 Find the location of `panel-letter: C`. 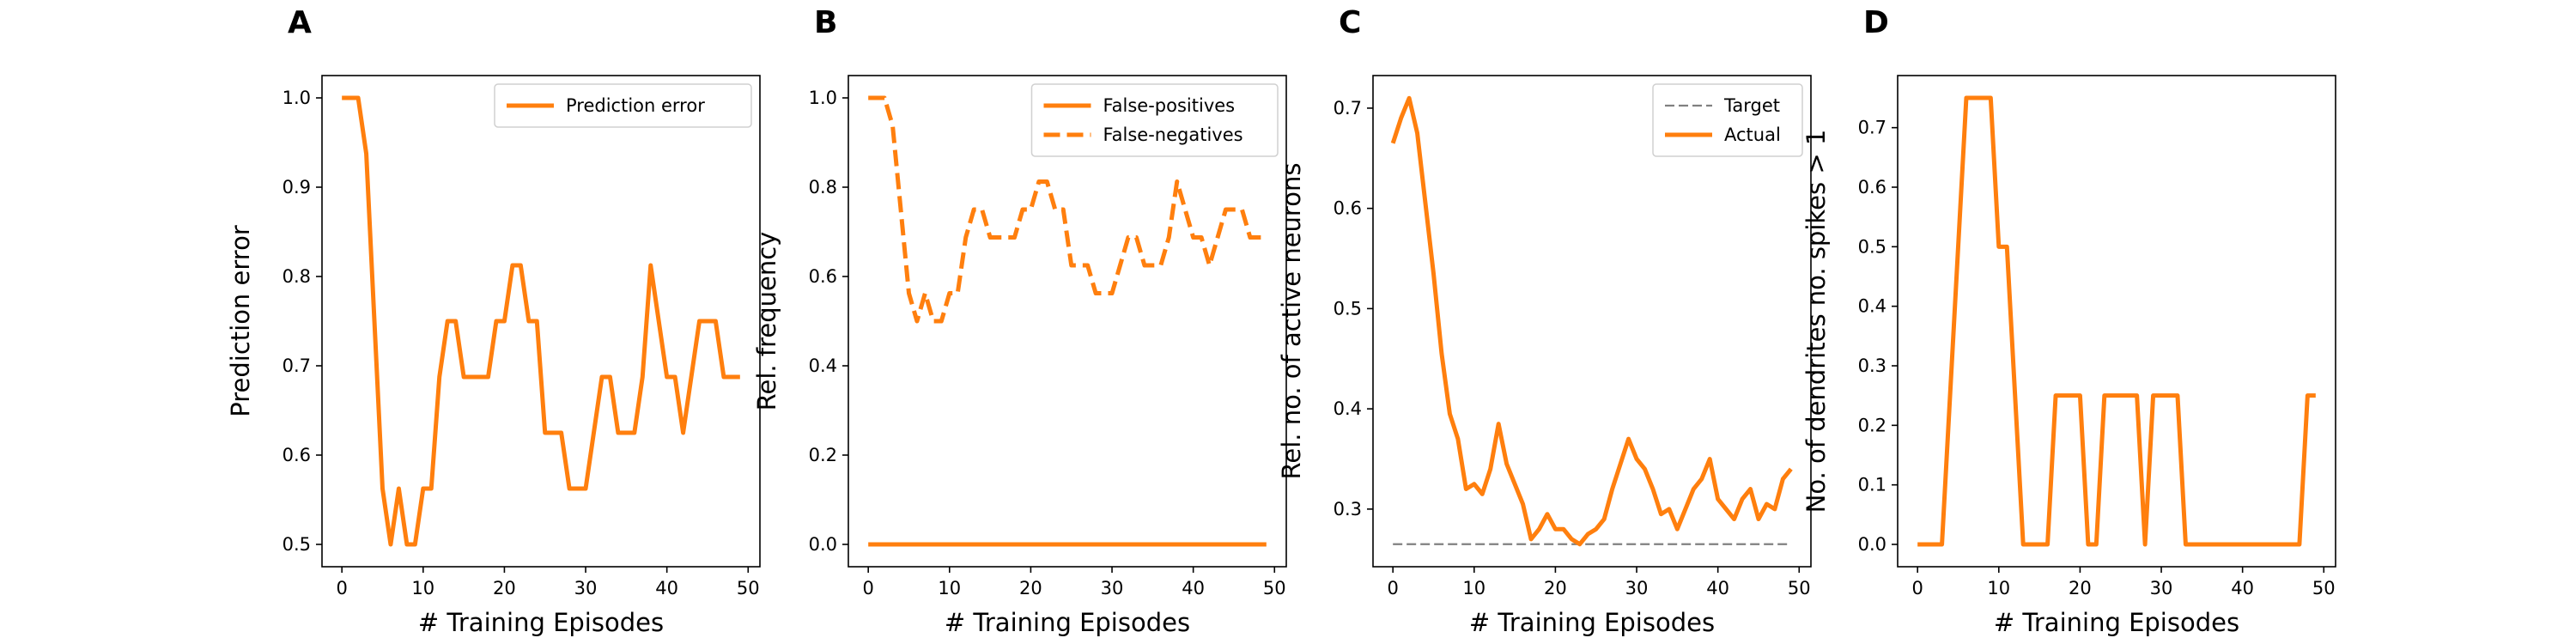

panel-letter: C is located at coordinates (1350, 23).